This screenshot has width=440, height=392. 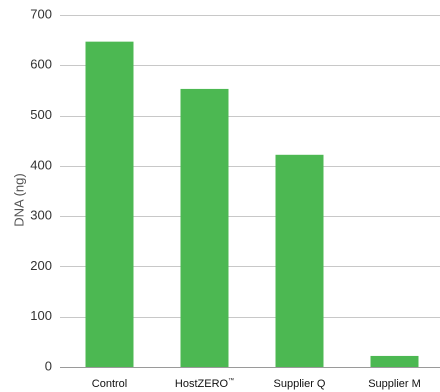 I want to click on x-tick-label: HostZERO™, so click(x=204, y=383).